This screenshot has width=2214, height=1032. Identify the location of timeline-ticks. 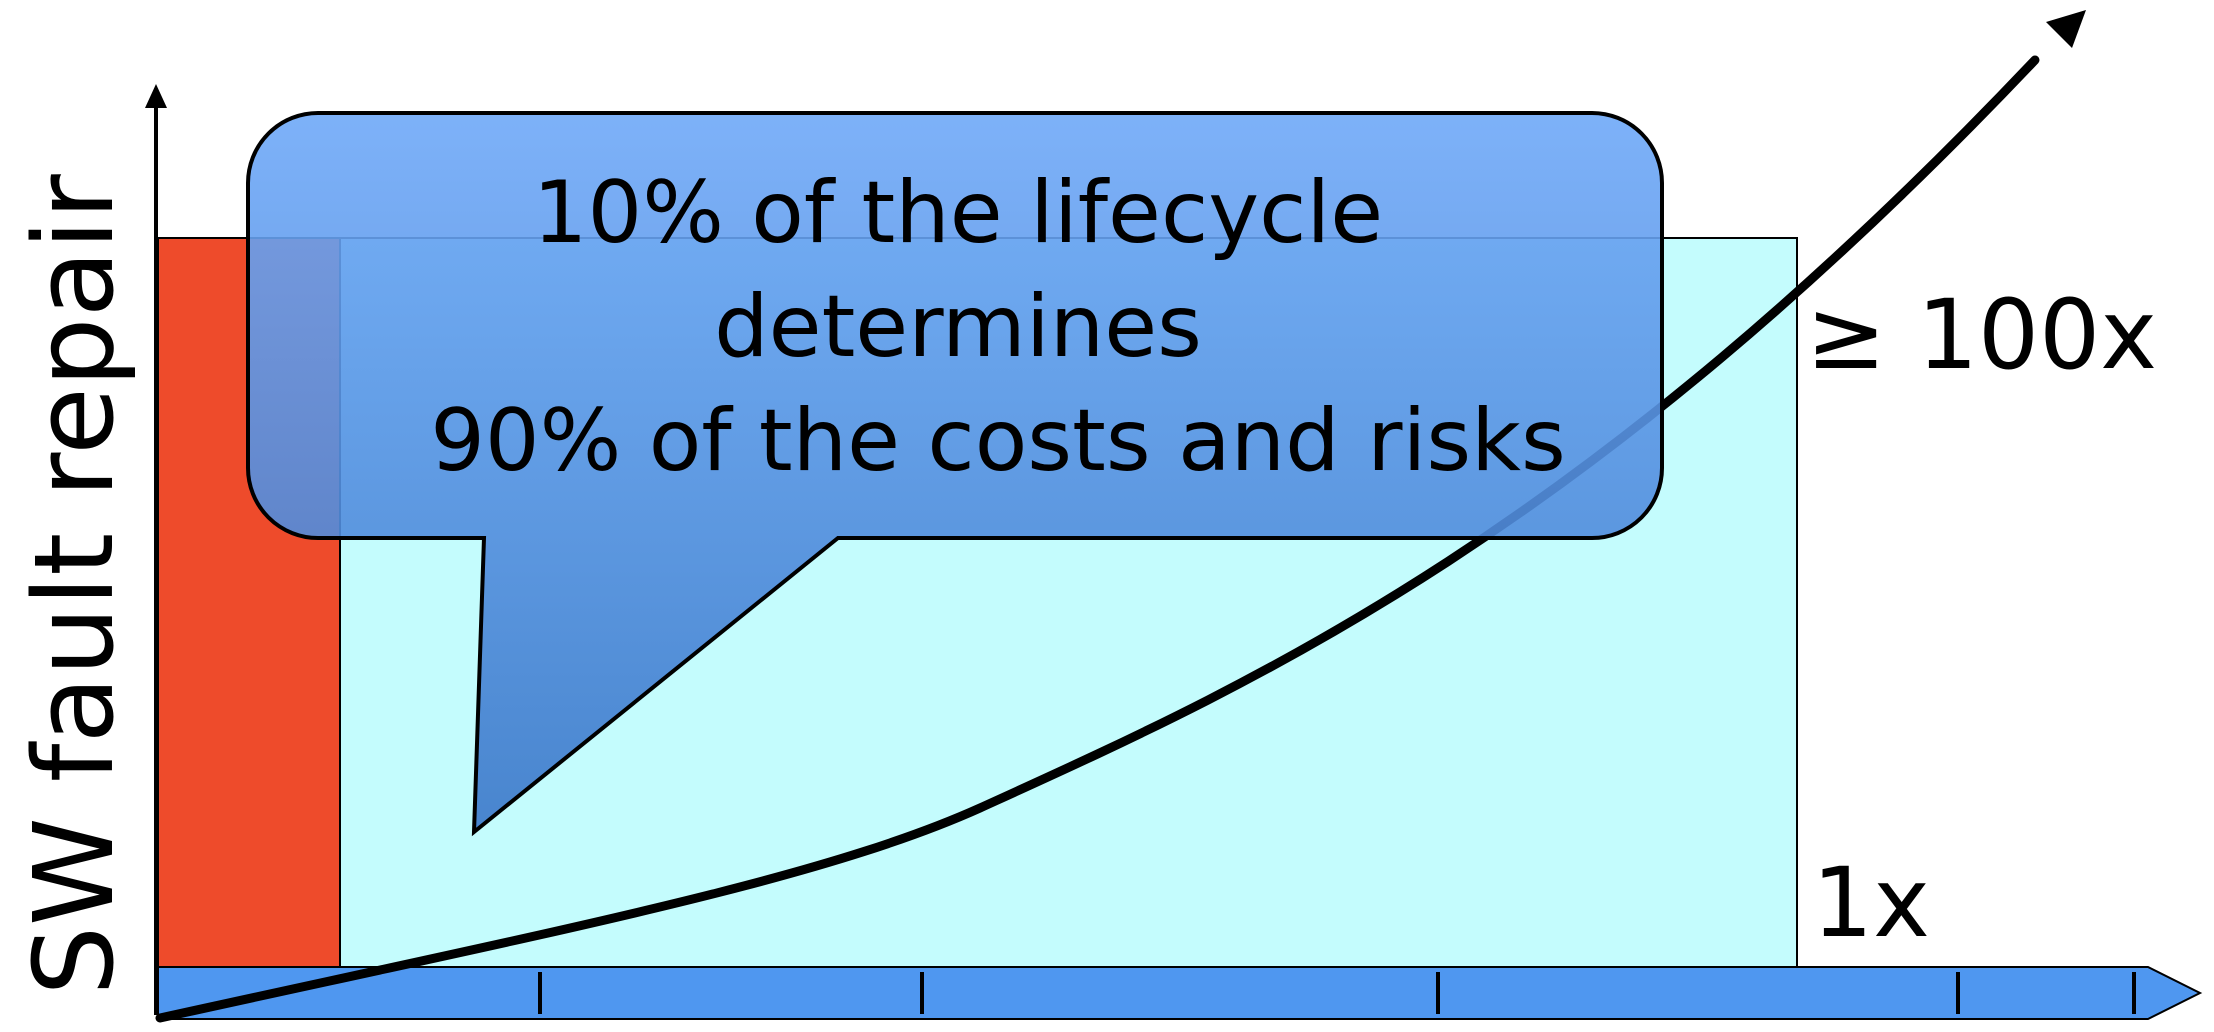
(1337, 993).